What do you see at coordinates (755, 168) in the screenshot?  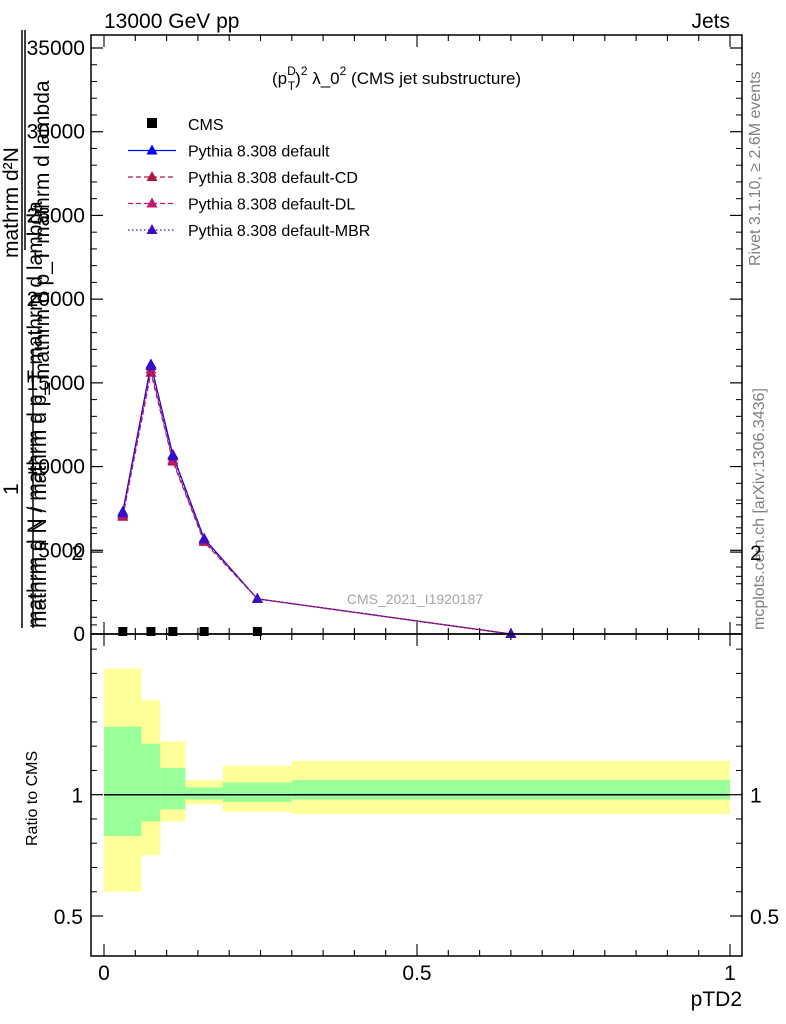 I see `rivet-label: Rivet 3.1.10, ≥ 2.6M events` at bounding box center [755, 168].